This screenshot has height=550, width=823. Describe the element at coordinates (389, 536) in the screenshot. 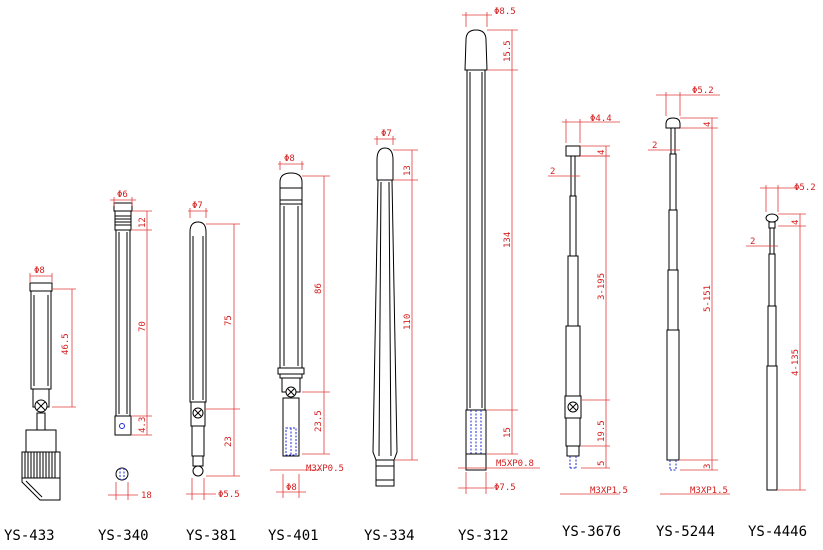

I see `model-label: YS-334` at that location.